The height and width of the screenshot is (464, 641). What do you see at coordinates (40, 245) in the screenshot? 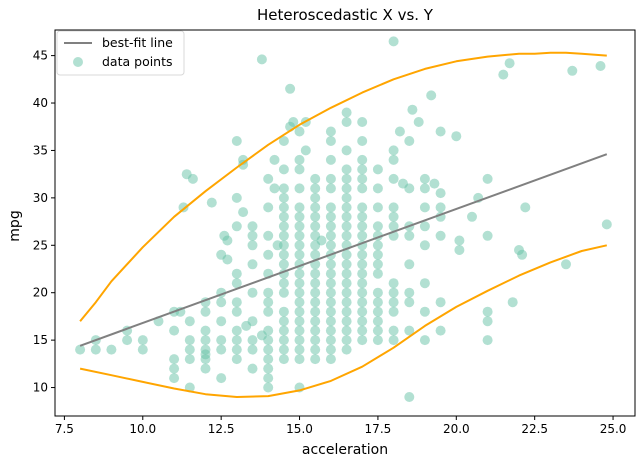
I see `y-tick-label: 25` at bounding box center [40, 245].